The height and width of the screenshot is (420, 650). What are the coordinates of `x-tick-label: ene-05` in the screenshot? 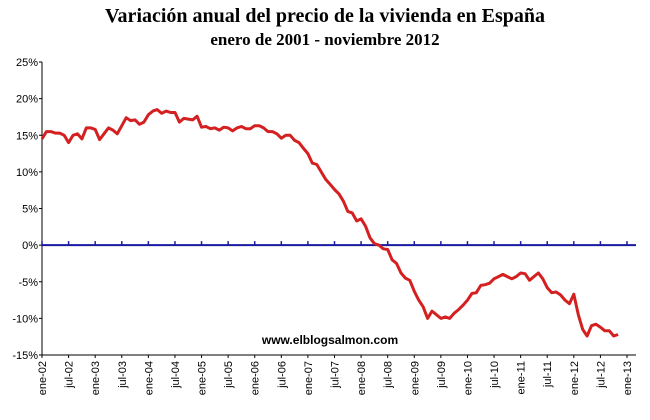 It's located at (203, 378).